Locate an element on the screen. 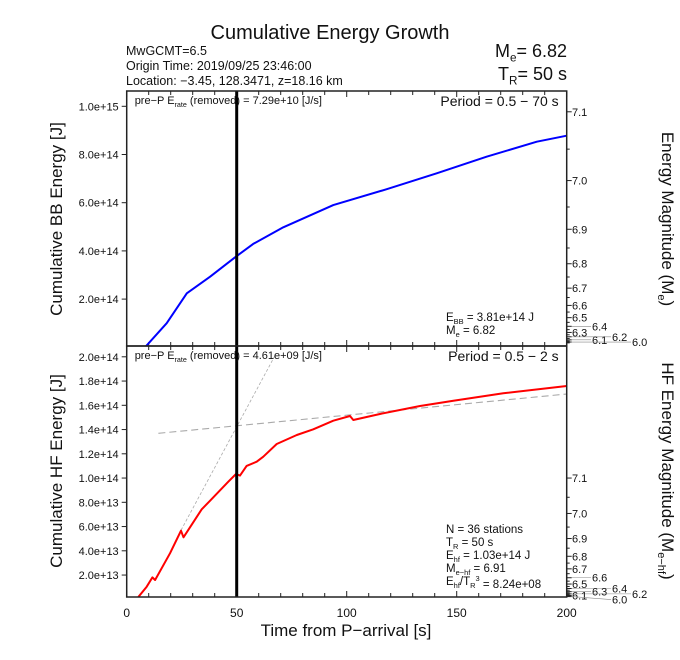  header-me: Me= 6.82 is located at coordinates (531, 53).